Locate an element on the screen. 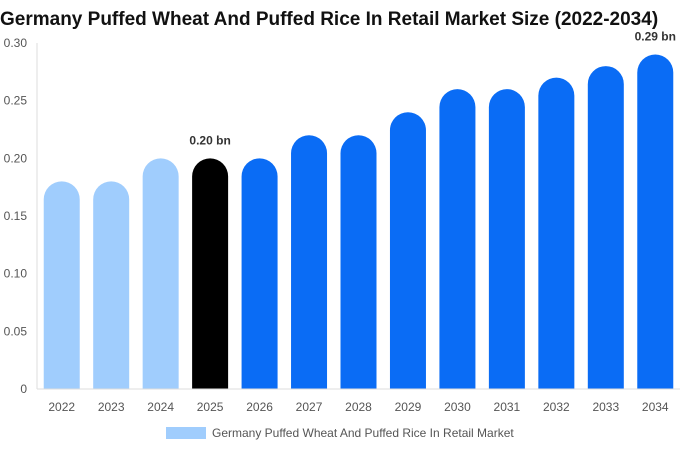 Image resolution: width=680 pixels, height=450 pixels. bar-2026 is located at coordinates (259, 273).